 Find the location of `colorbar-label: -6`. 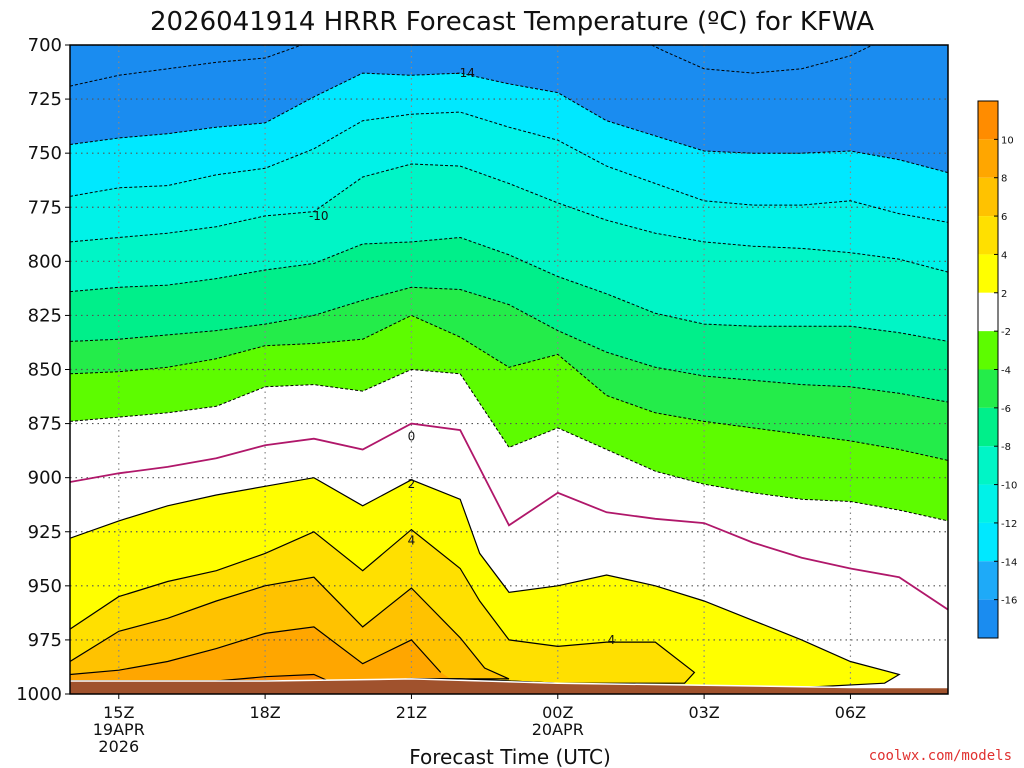

colorbar-label: -6 is located at coordinates (1006, 409).